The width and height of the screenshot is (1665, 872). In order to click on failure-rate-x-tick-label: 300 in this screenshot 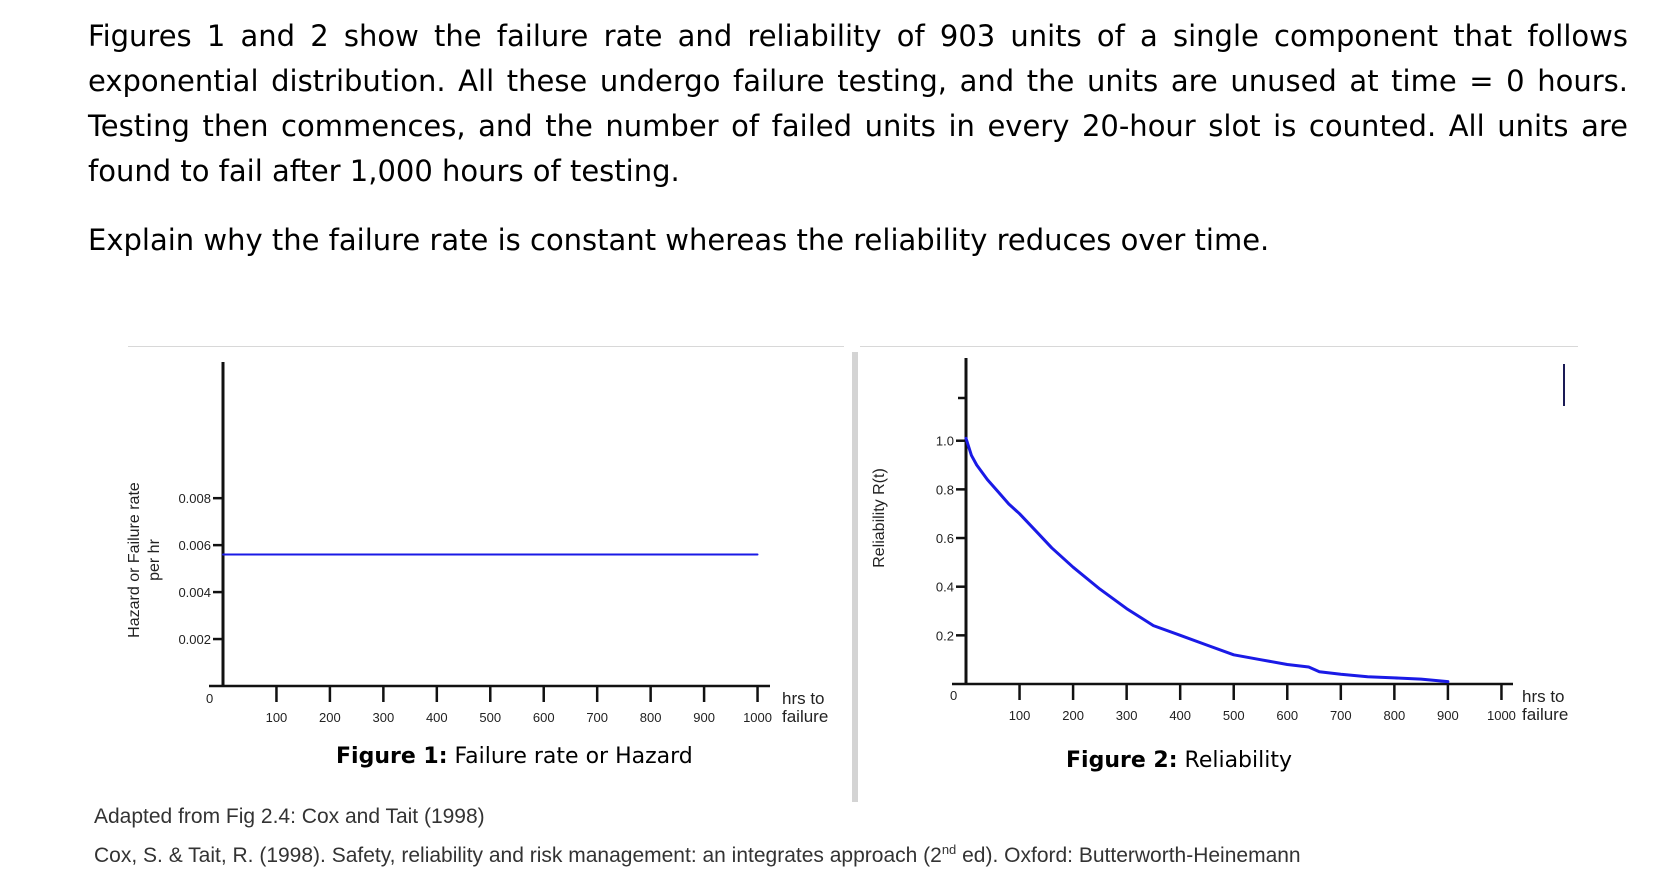, I will do `click(384, 717)`.